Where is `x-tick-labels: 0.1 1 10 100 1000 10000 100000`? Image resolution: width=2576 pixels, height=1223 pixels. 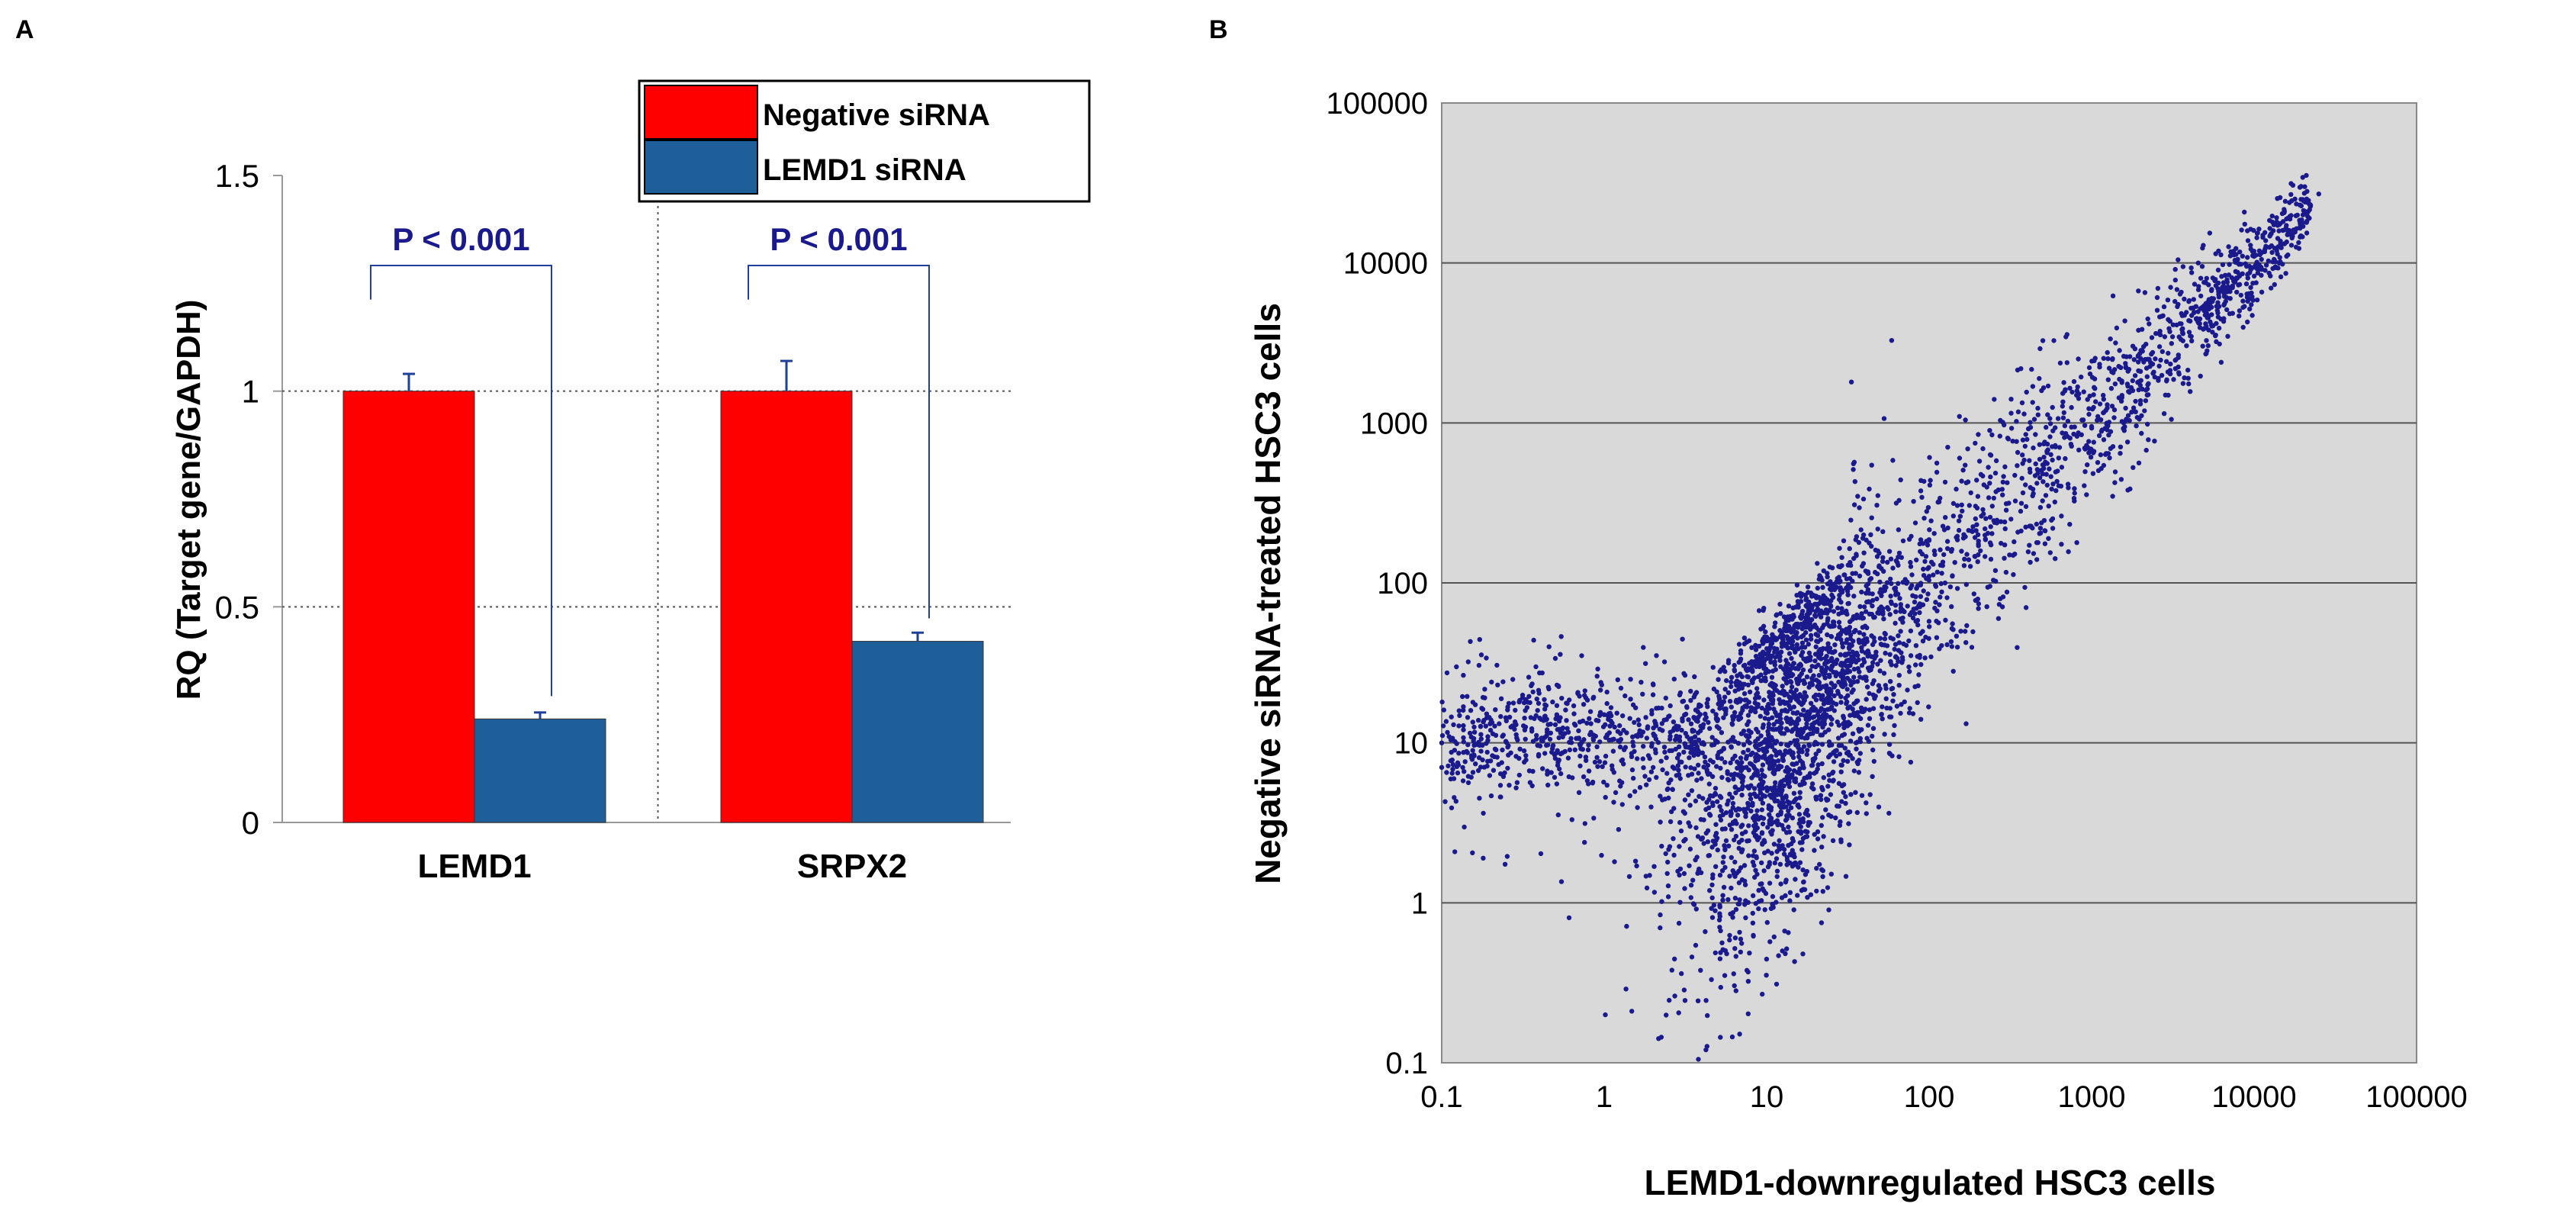
x-tick-labels: 0.1 1 10 100 1000 10000 100000 is located at coordinates (1944, 1097).